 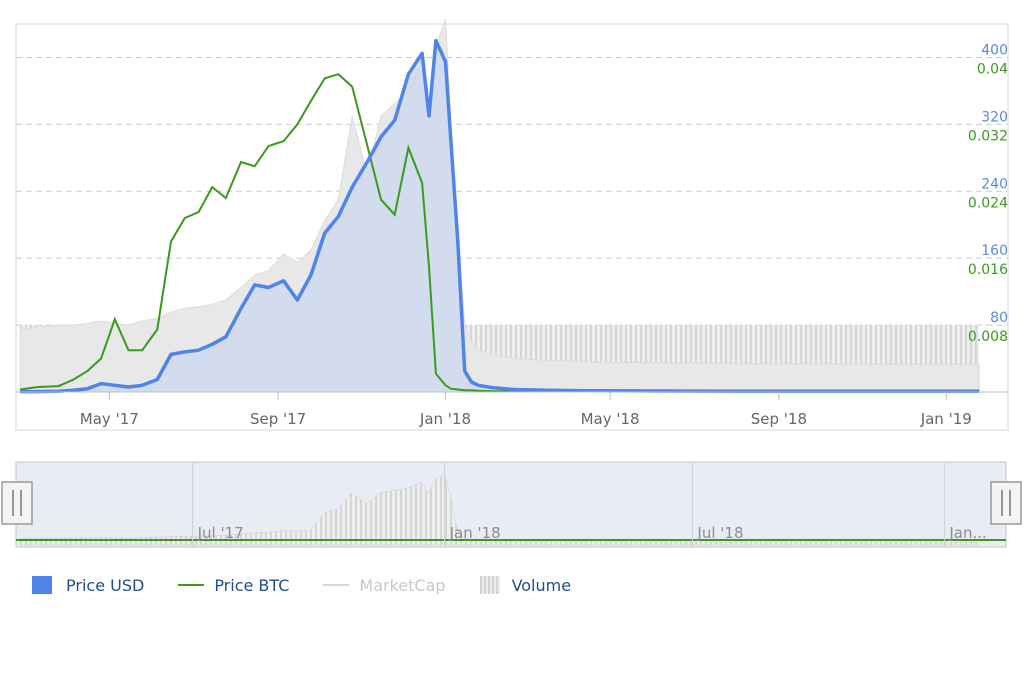 I want to click on legend-label-volume: Volume, so click(x=541, y=585).